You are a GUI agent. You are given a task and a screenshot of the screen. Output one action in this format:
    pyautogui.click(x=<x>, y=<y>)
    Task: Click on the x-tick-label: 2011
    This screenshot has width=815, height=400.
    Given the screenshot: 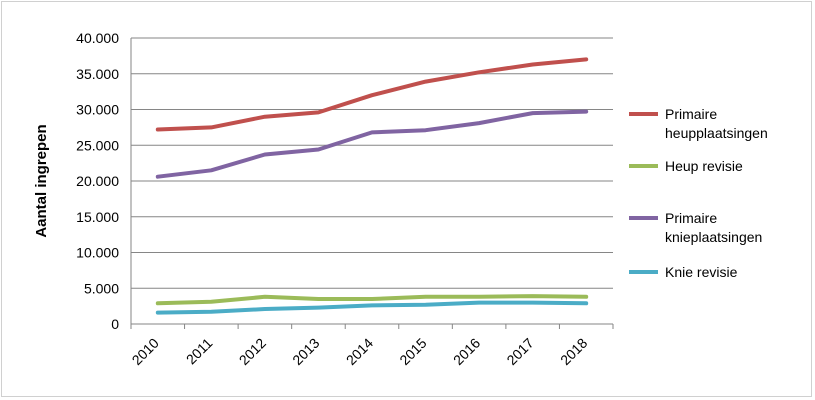 What is the action you would take?
    pyautogui.click(x=199, y=351)
    